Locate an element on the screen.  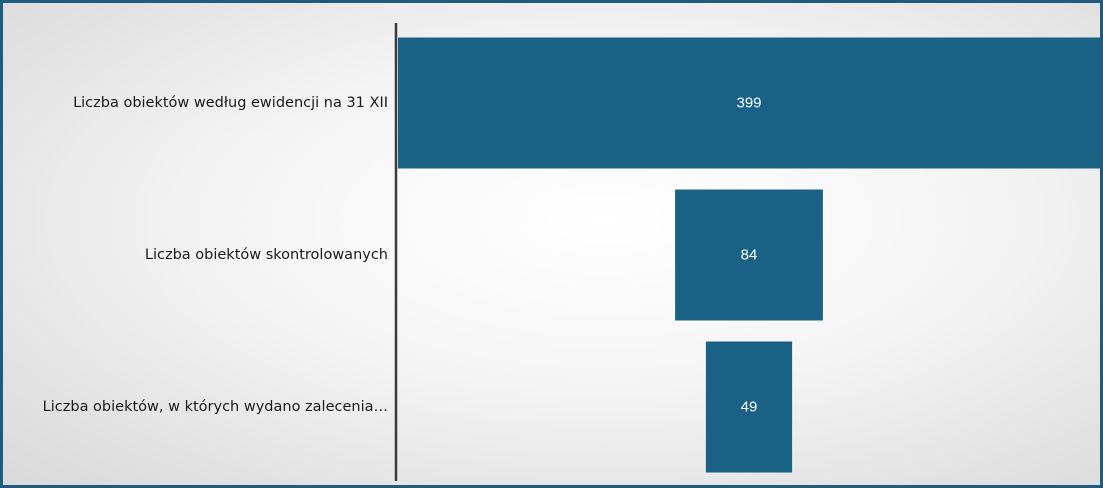
data-label-1: 399 is located at coordinates (748, 103).